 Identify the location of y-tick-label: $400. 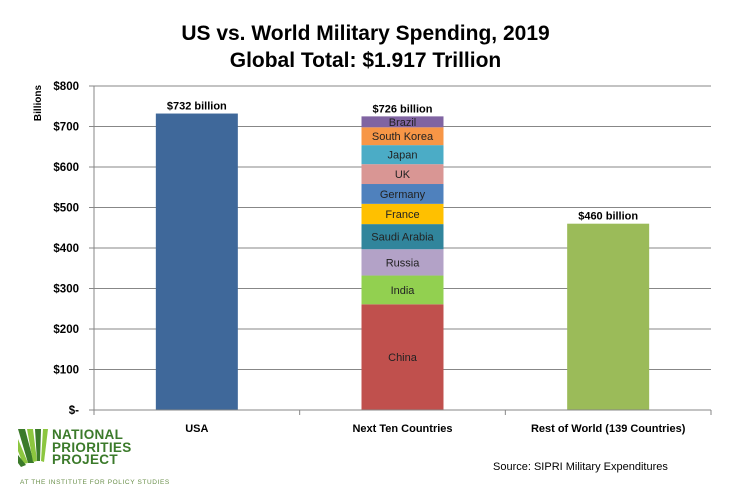
(66, 249).